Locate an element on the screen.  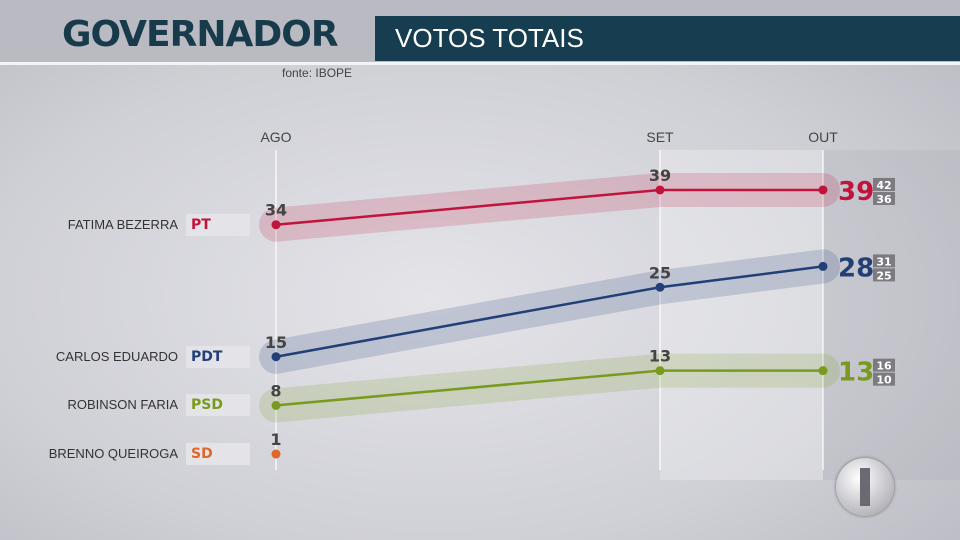
subtitle: VOTOS TOTAIS is located at coordinates (489, 38).